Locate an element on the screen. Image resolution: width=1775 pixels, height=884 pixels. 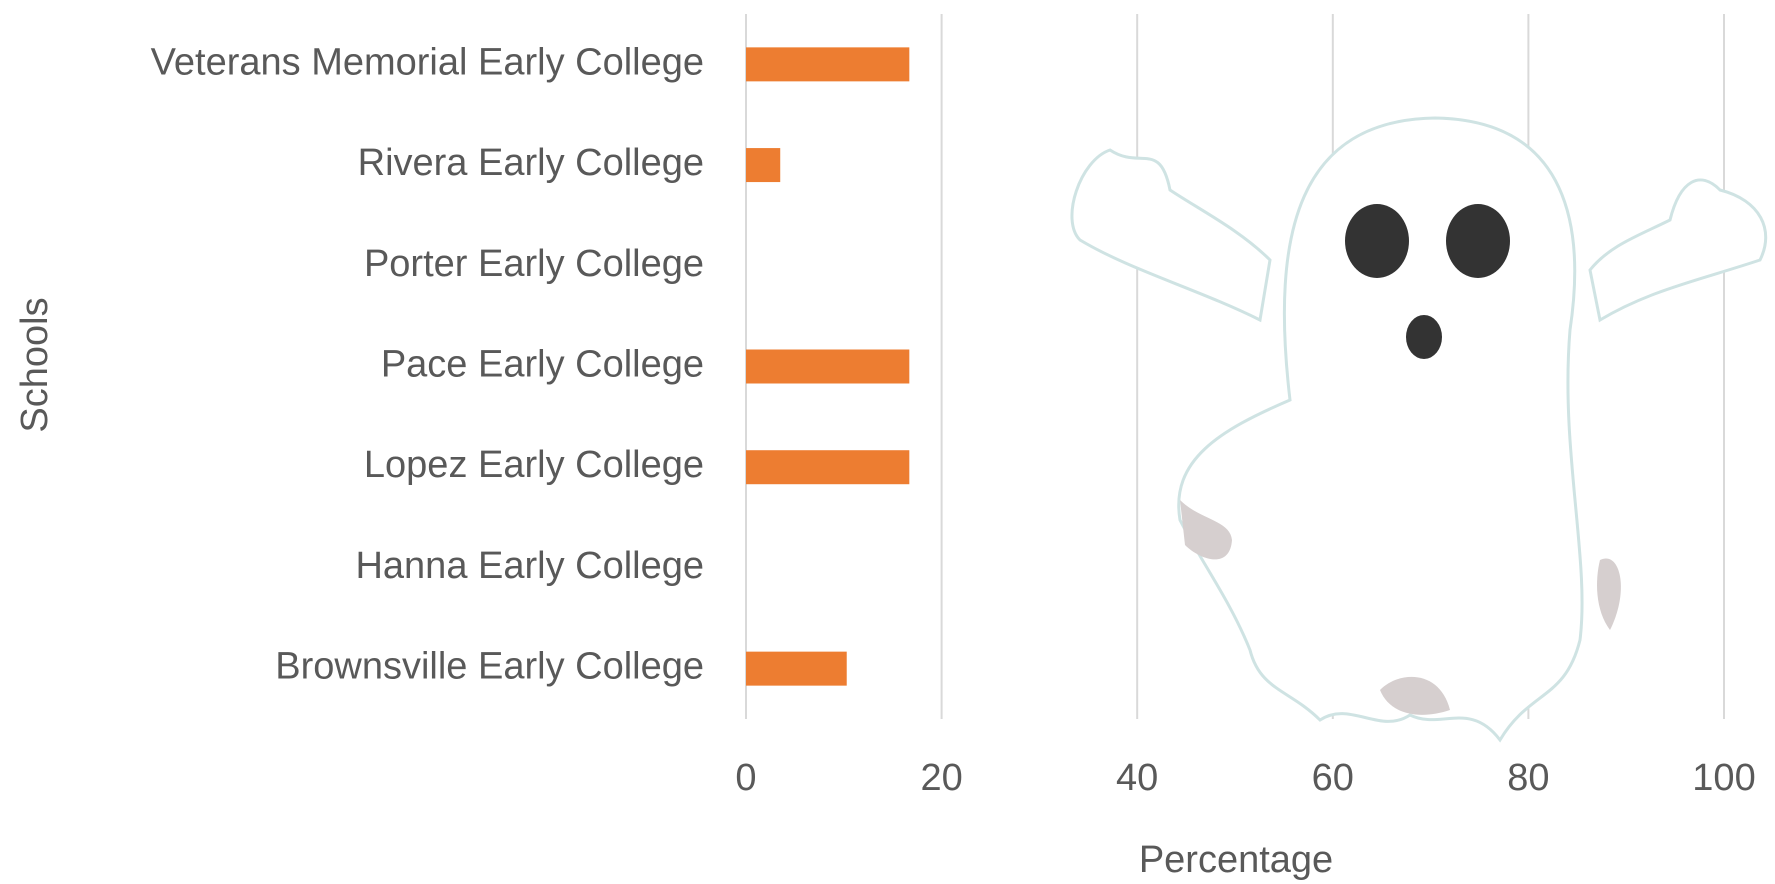
x-axis-title: Percentage is located at coordinates (1236, 860).